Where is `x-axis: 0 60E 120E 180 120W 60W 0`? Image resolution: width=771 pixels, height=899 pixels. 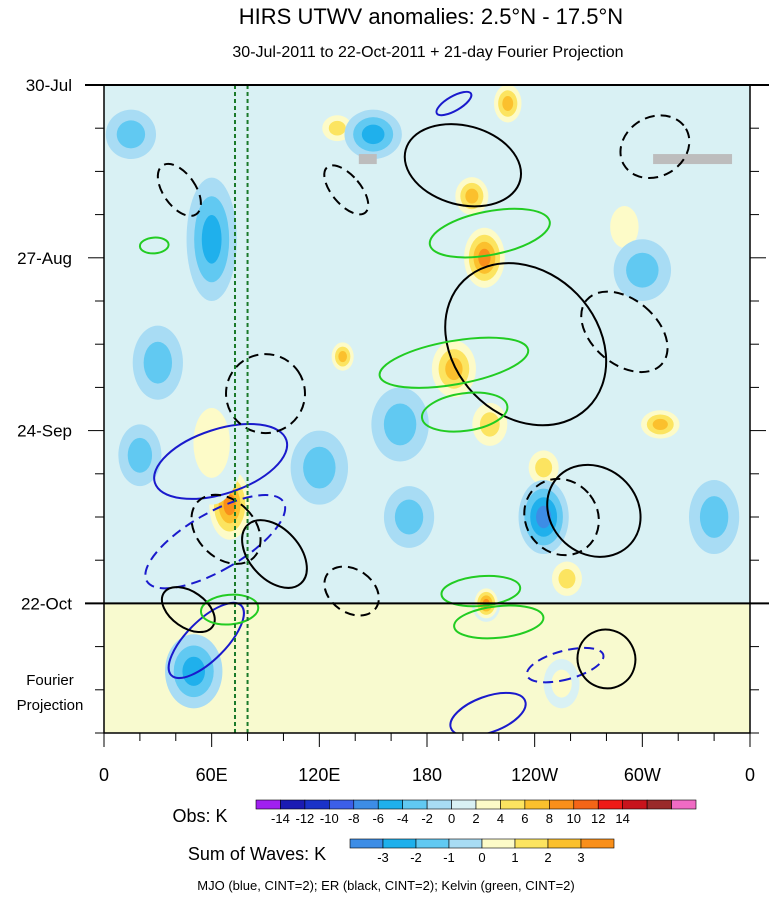 x-axis: 0 60E 120E 180 120W 60W 0 is located at coordinates (427, 759).